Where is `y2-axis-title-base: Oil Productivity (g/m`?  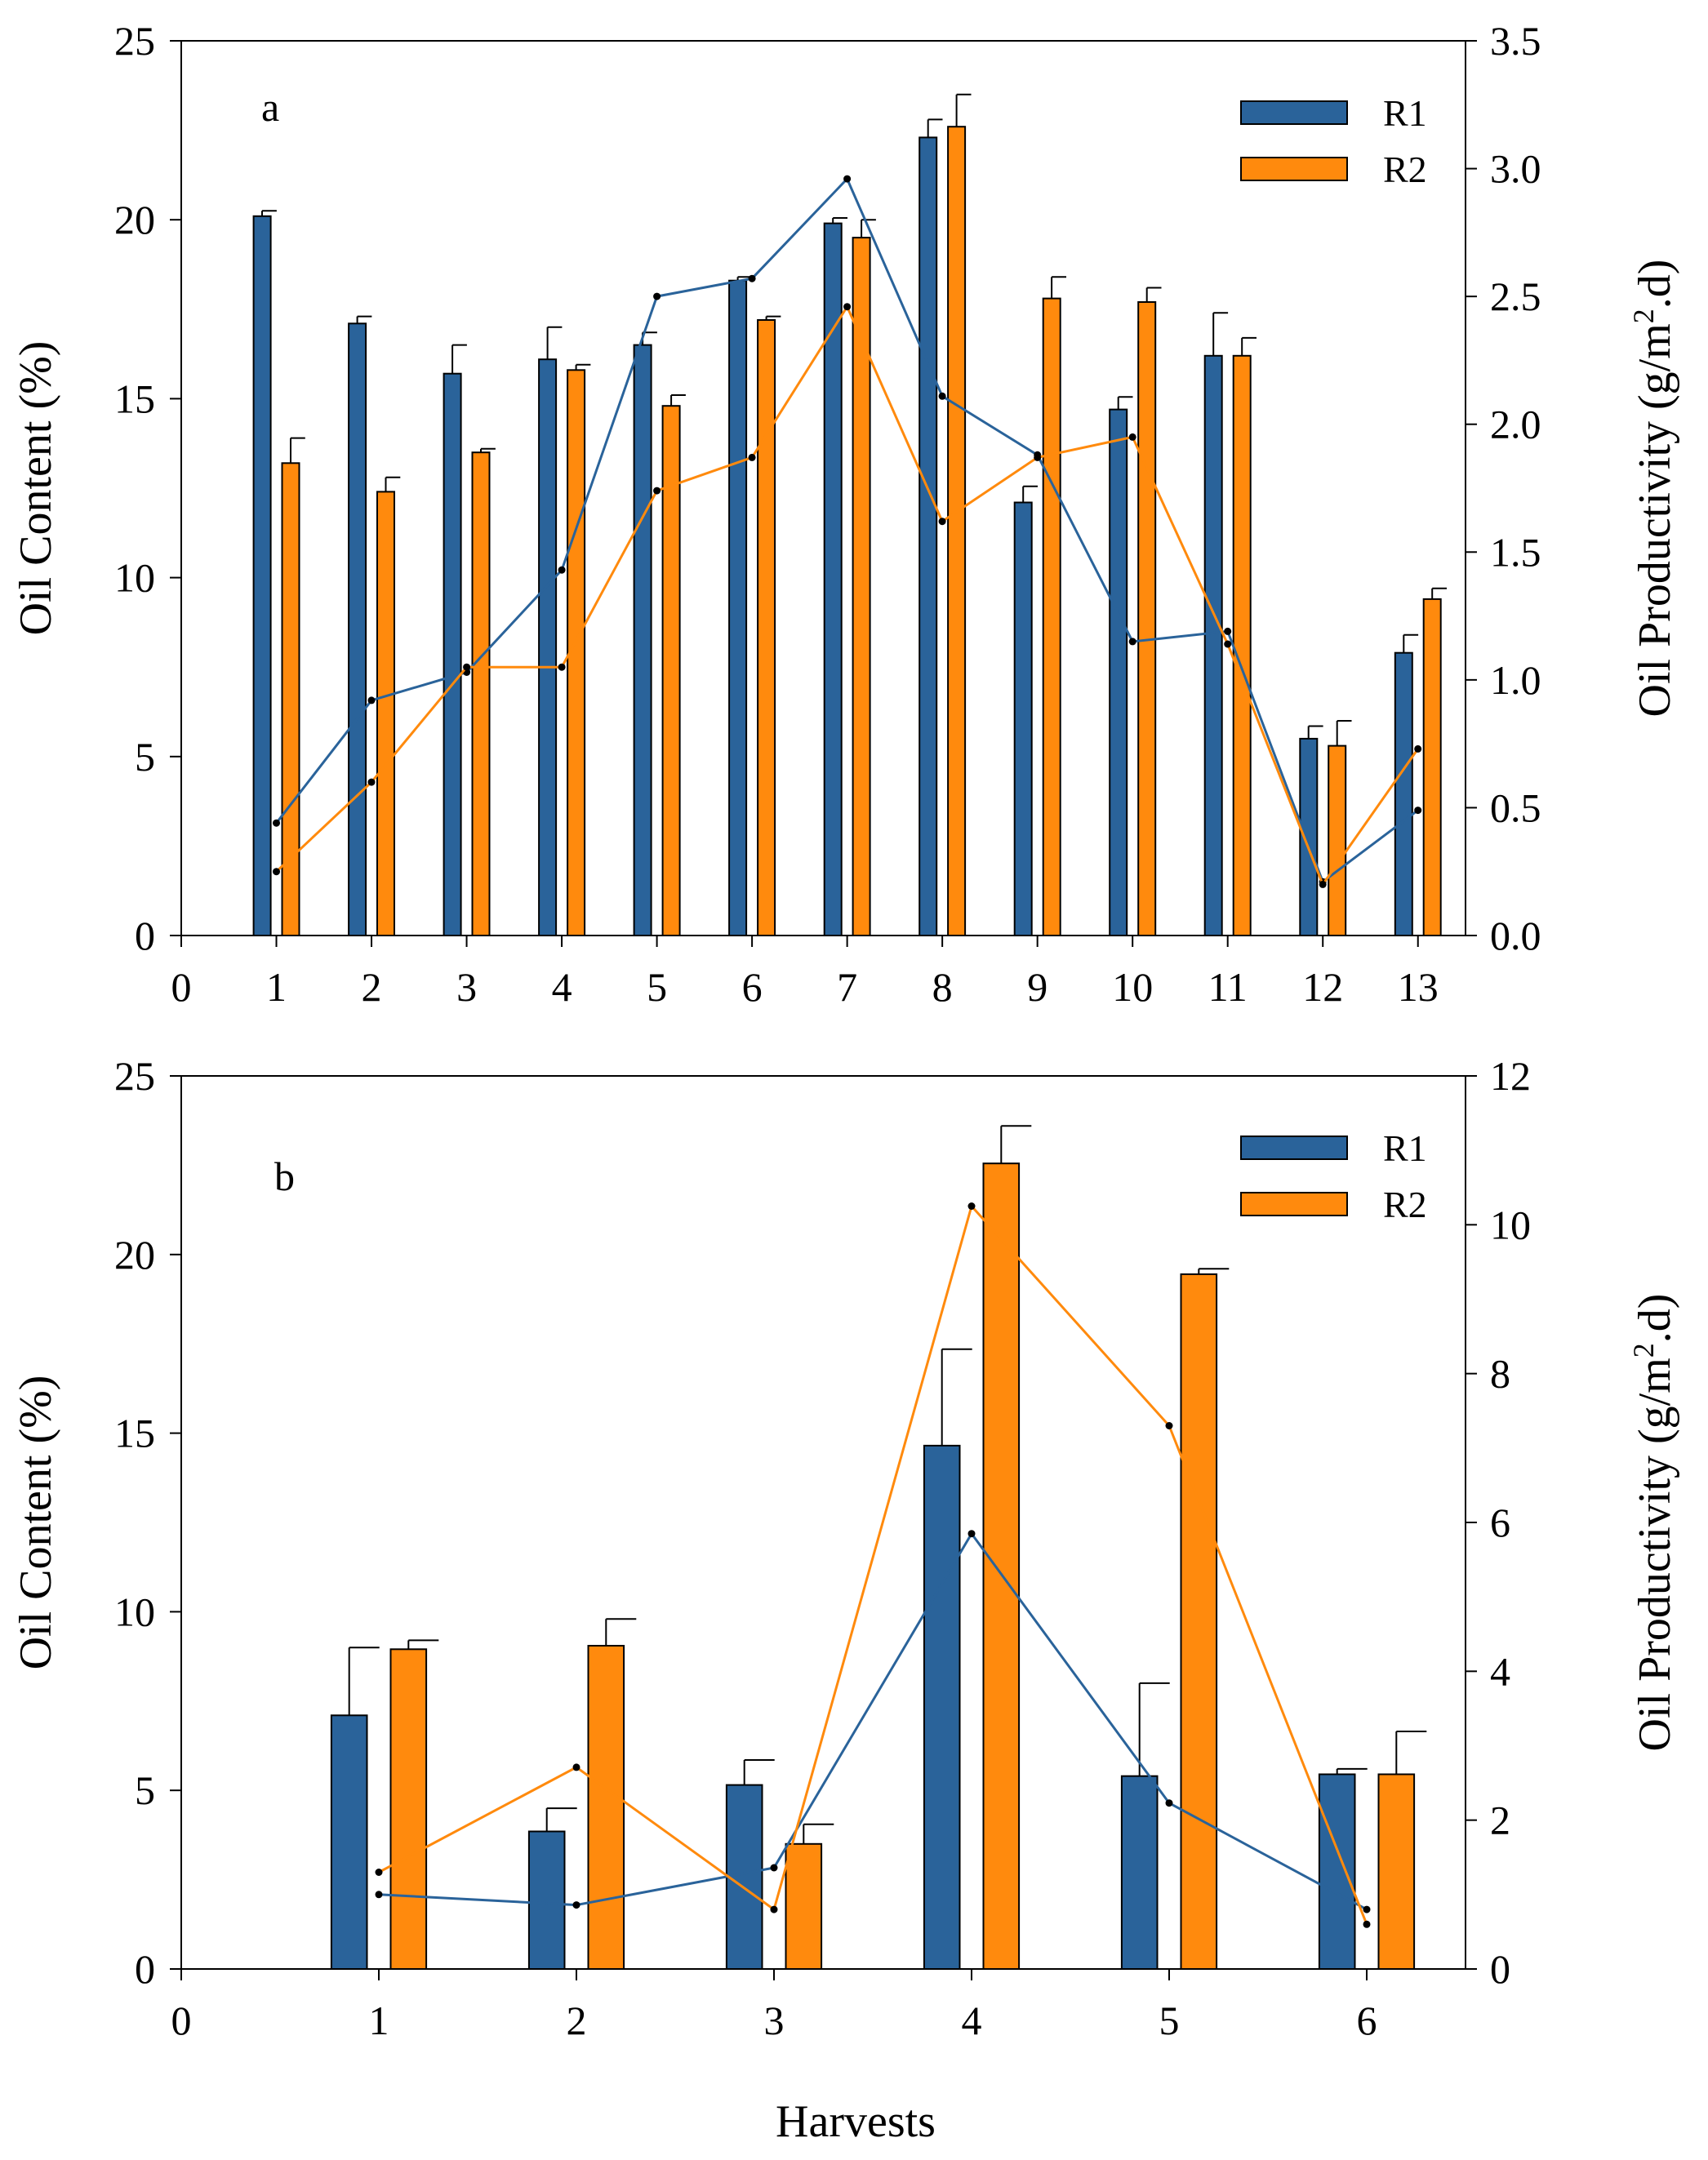 y2-axis-title-base: Oil Productivity (g/m is located at coordinates (1655, 1554).